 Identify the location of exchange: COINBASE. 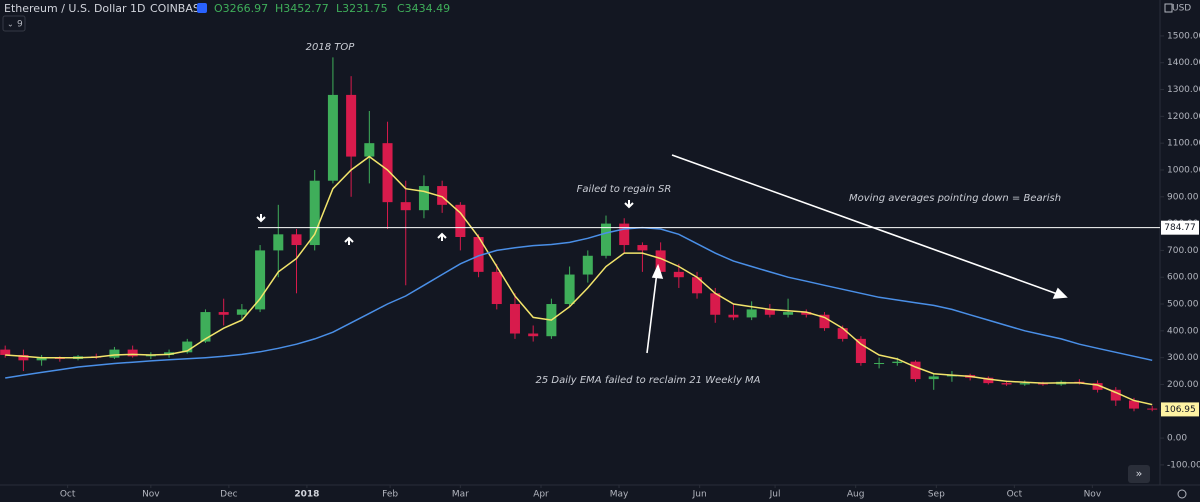
(178, 8).